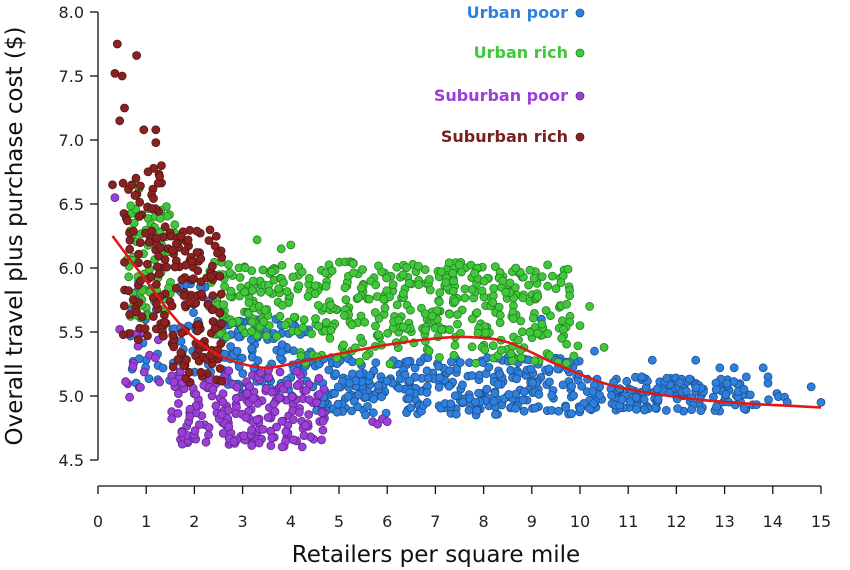  Describe the element at coordinates (821, 521) in the screenshot. I see `x-tick-label: 15` at that location.